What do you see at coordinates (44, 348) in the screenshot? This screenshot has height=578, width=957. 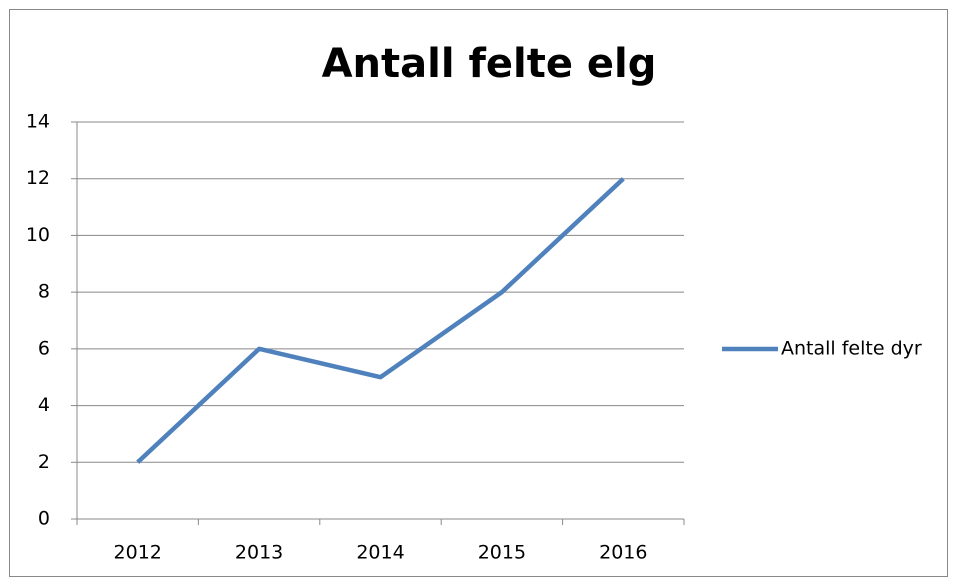 I see `y-tick-label: 6` at bounding box center [44, 348].